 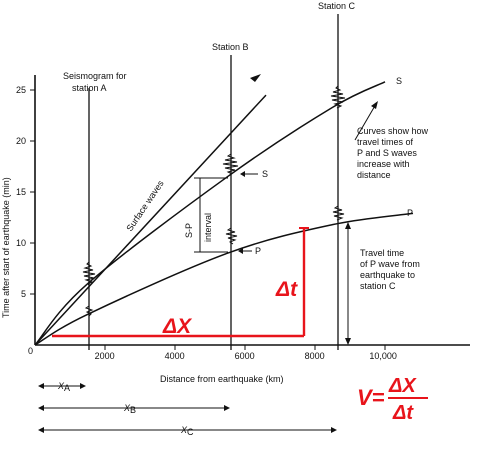 What do you see at coordinates (245, 356) in the screenshot?
I see `x-tick-label: 6000` at bounding box center [245, 356].